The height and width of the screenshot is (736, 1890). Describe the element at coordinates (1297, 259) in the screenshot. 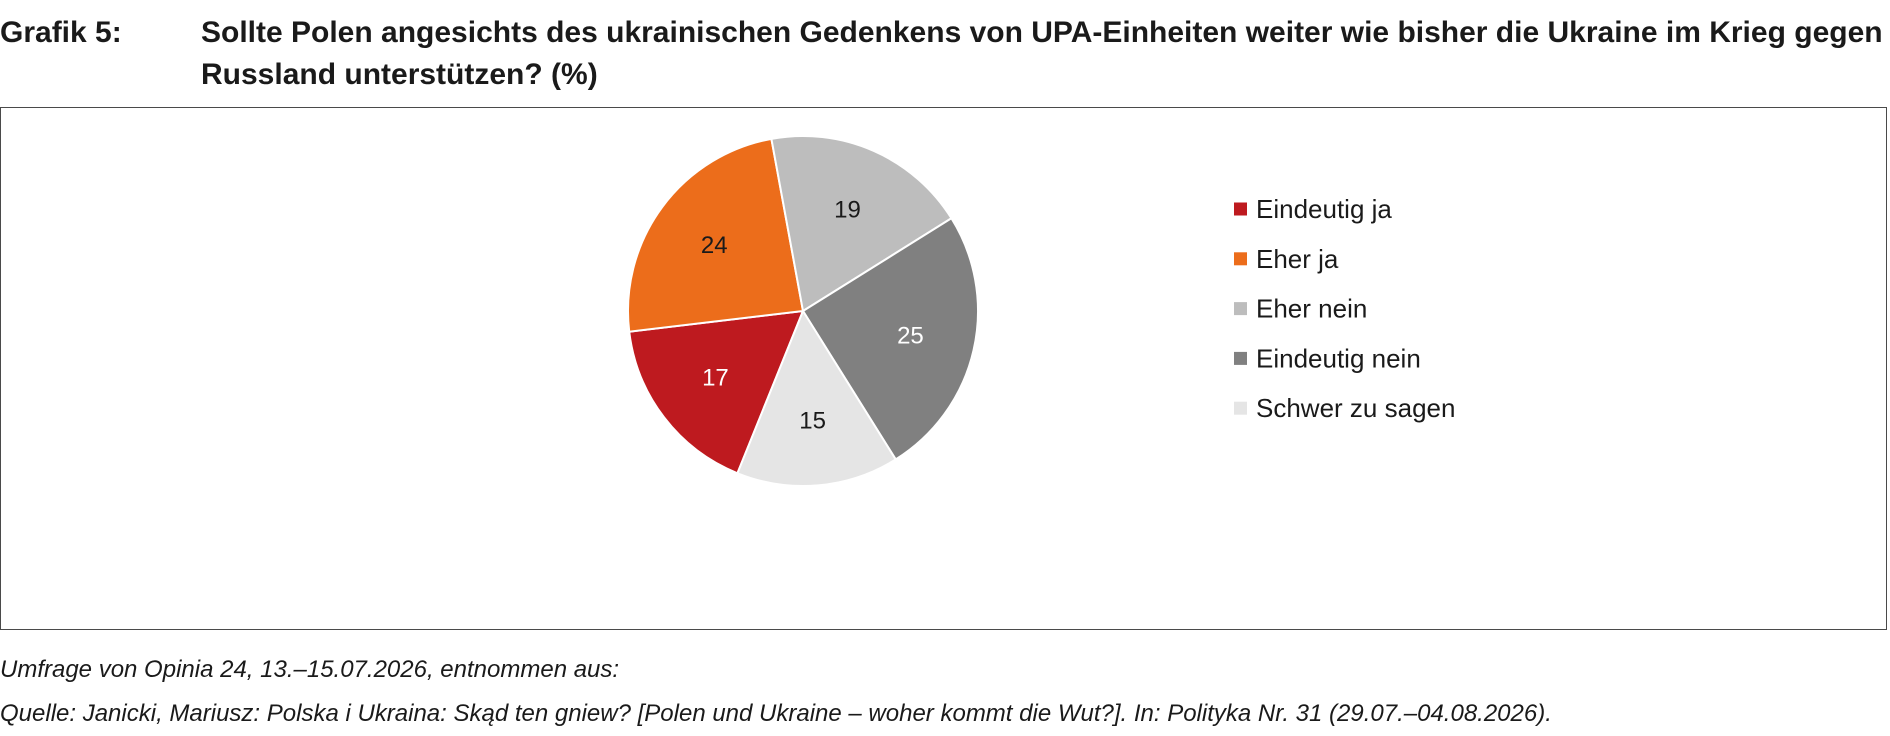

I see `legend-label: Eher ja` at that location.